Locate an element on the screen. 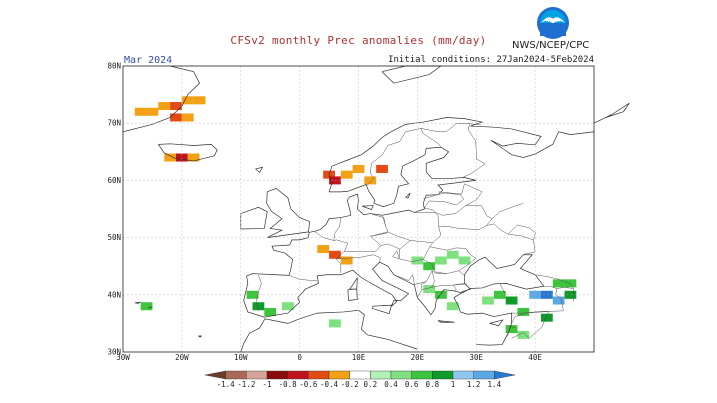  colorbar-label: -1 is located at coordinates (266, 384).